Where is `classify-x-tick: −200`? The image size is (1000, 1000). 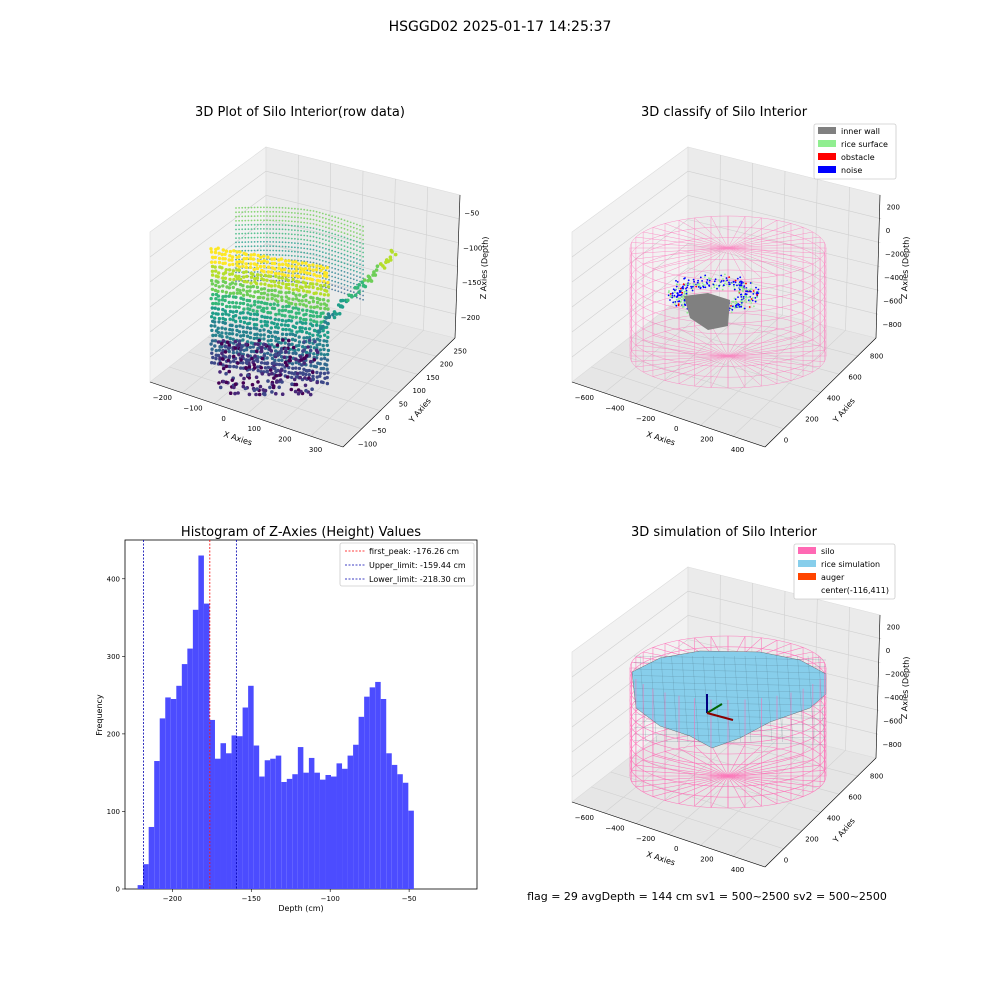
classify-x-tick: −200 is located at coordinates (645, 419).